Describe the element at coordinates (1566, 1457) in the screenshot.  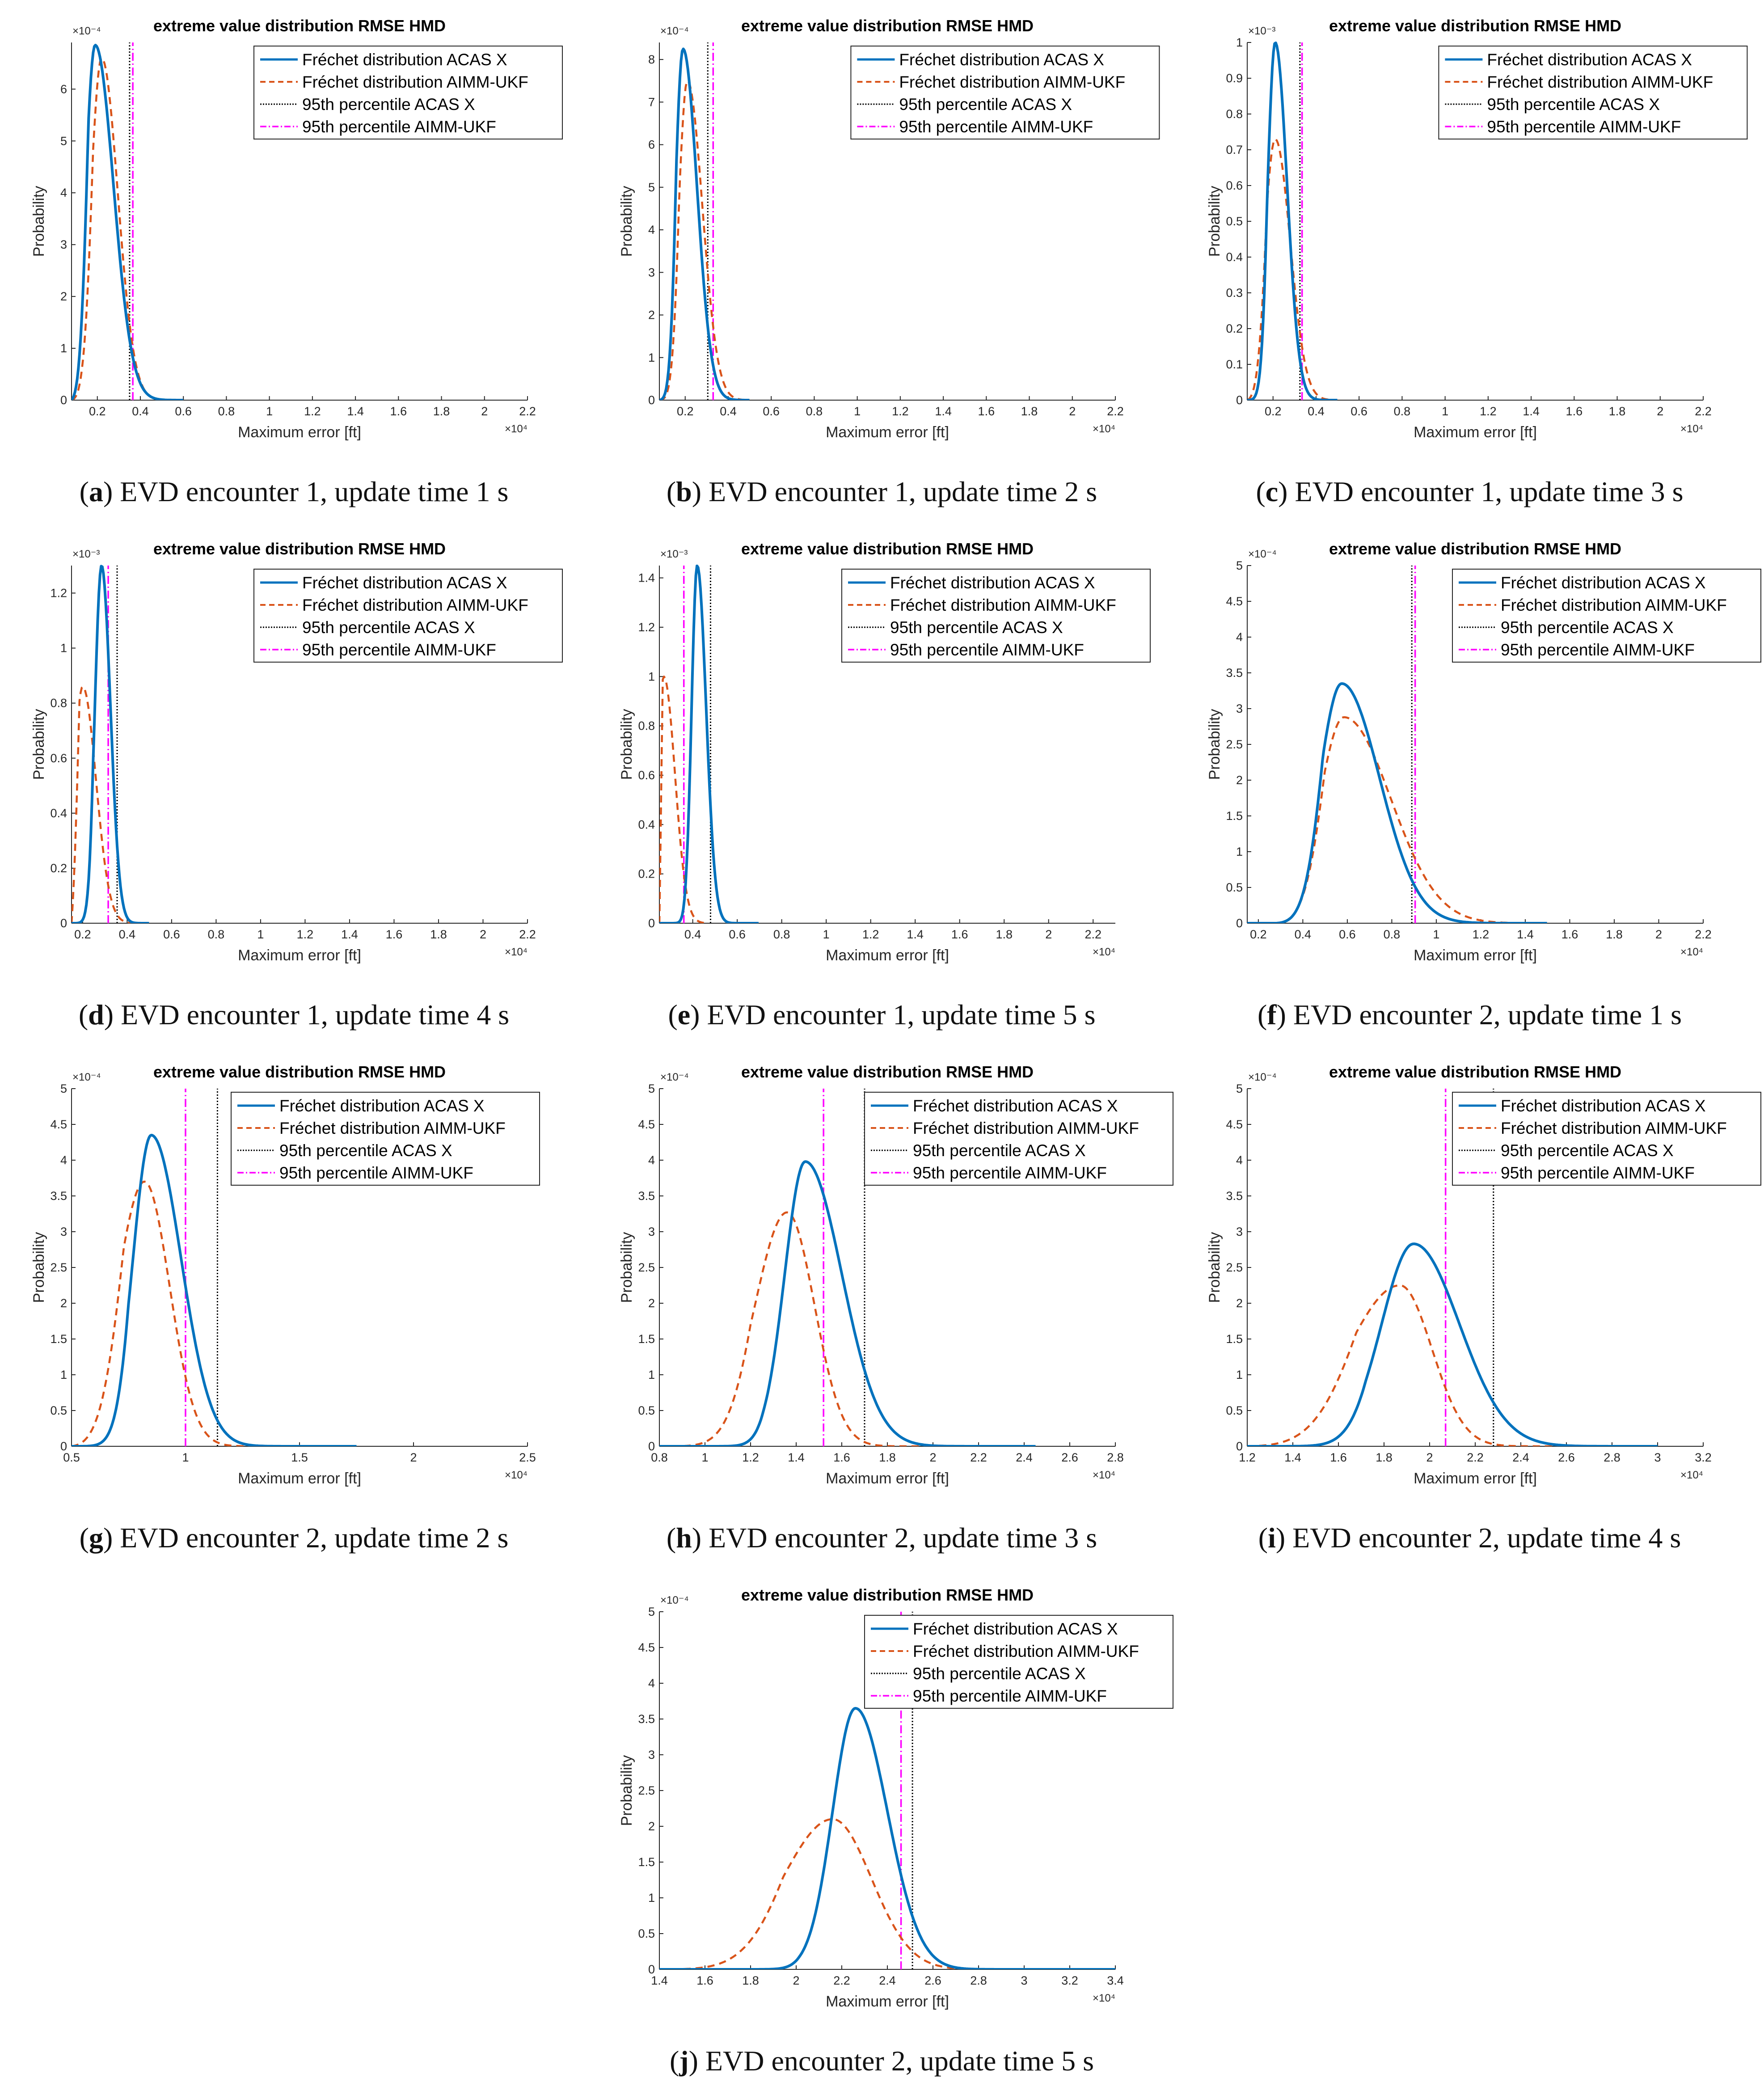
I see `x-tick-label: 2.6` at that location.